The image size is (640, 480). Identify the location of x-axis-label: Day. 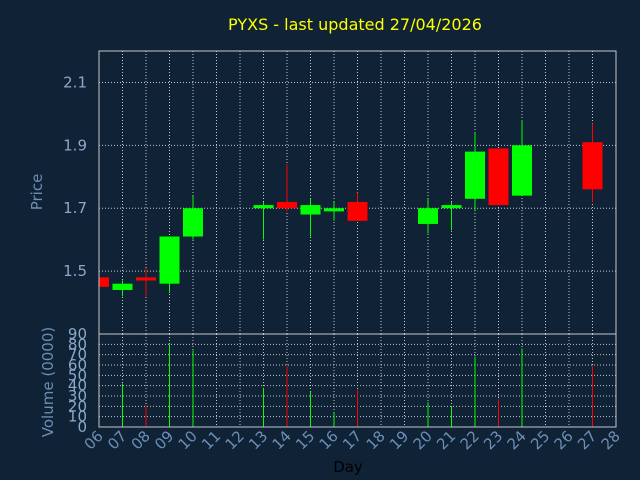
(348, 467).